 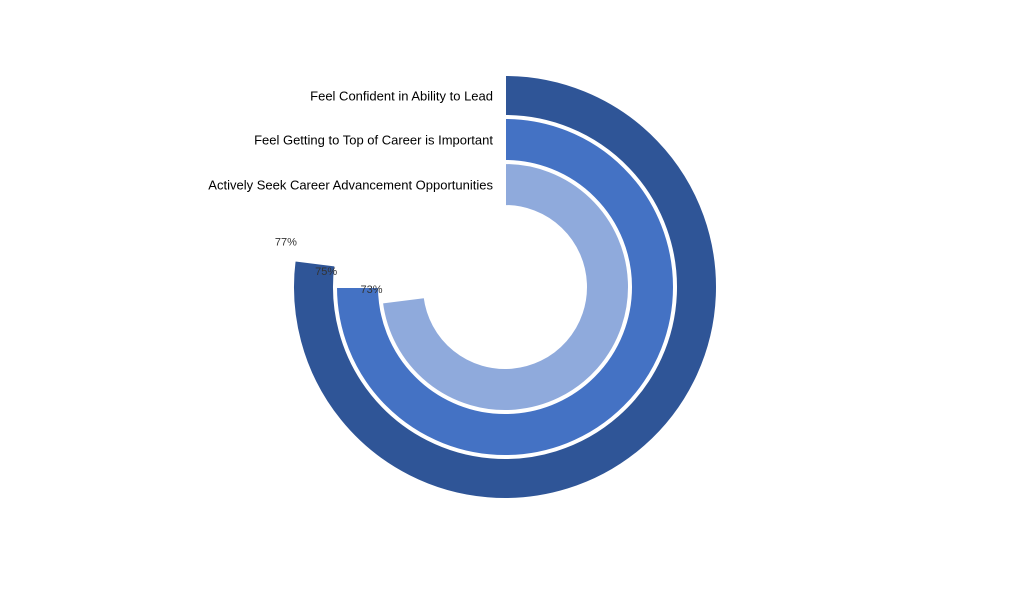 I want to click on bar-seek-advancement, so click(x=505, y=286).